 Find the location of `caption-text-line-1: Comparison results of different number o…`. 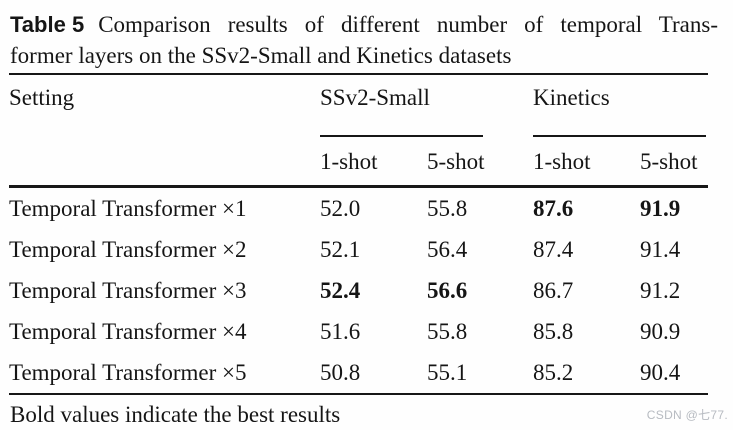

caption-text-line-1: Comparison results of different number o… is located at coordinates (408, 24).